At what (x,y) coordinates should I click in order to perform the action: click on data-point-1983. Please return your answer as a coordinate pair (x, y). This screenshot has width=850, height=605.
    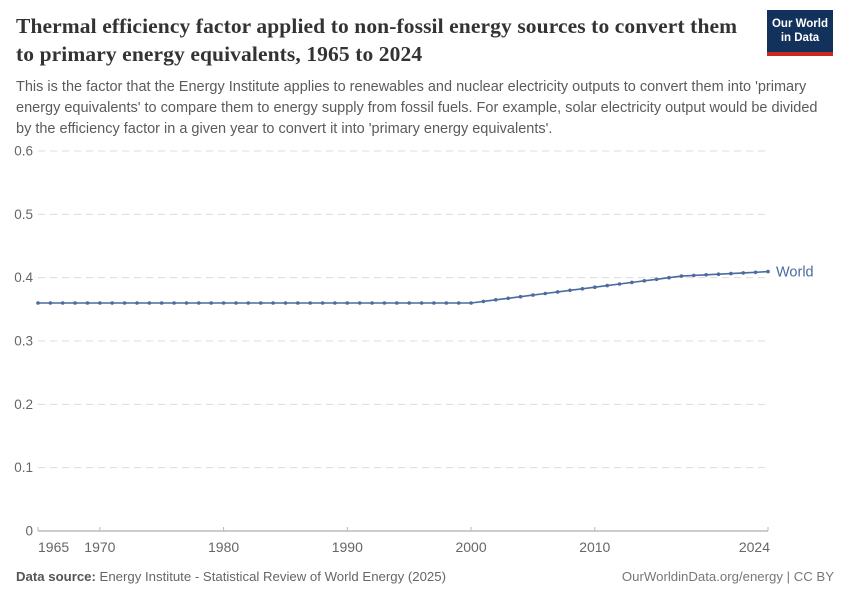
    Looking at the image, I should click on (260, 303).